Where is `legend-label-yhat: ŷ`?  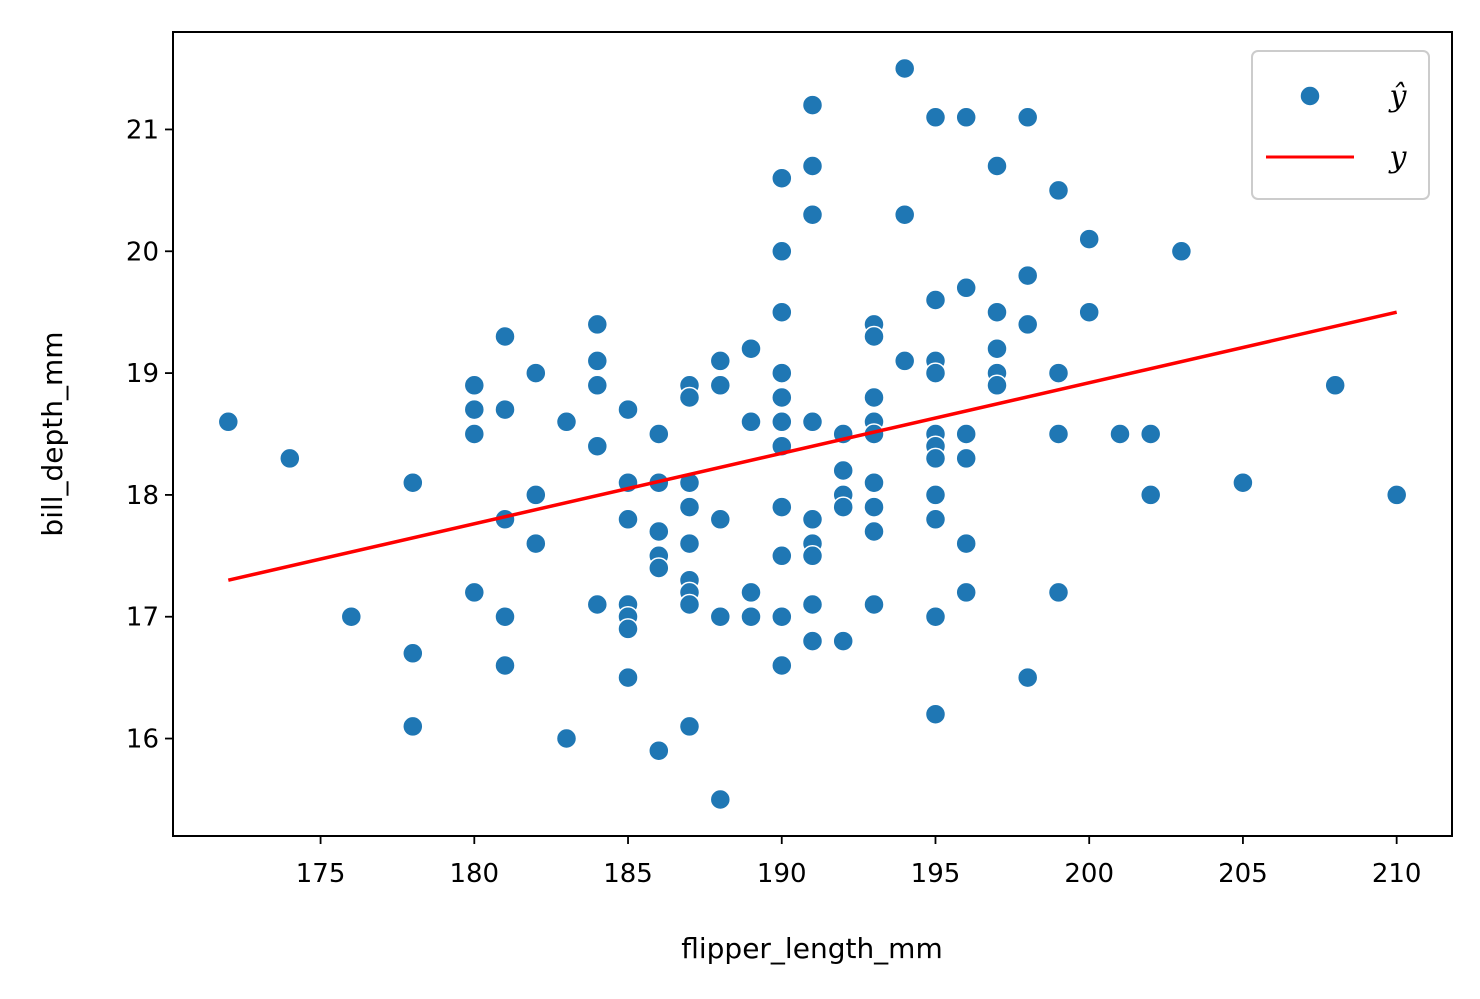
legend-label-yhat: ŷ is located at coordinates (1398, 96).